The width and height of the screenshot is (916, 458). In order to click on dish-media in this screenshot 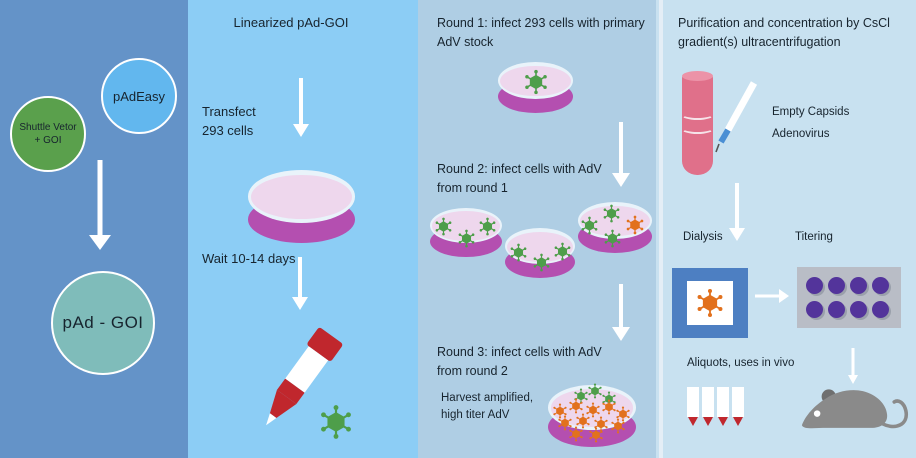, I will do `click(301, 197)`.